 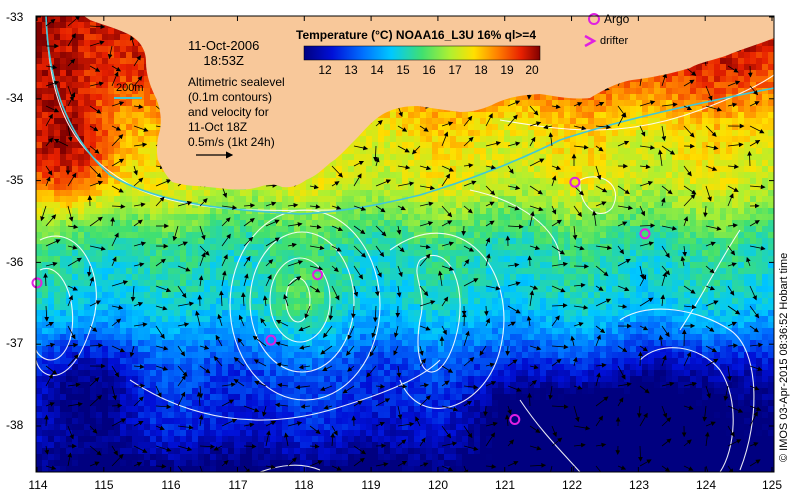 I want to click on altimetry-line-2: (0.1m contours), so click(x=230, y=97).